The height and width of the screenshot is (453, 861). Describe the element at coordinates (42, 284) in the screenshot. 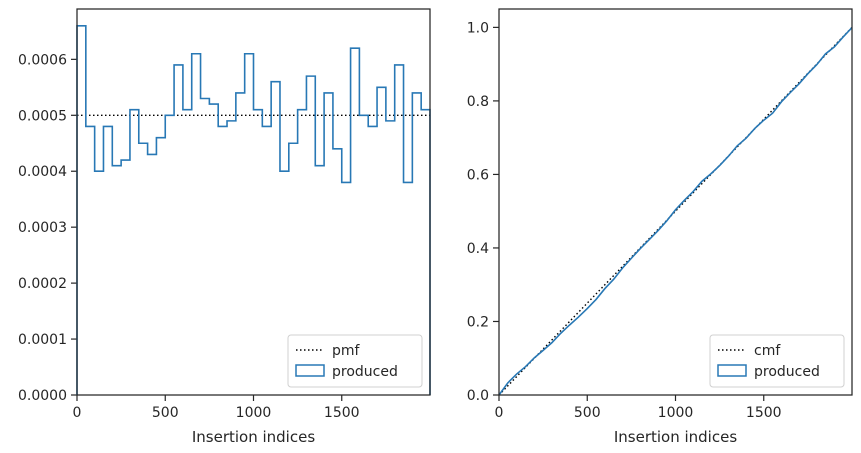

I see `y-tick-label: 0.0002` at that location.